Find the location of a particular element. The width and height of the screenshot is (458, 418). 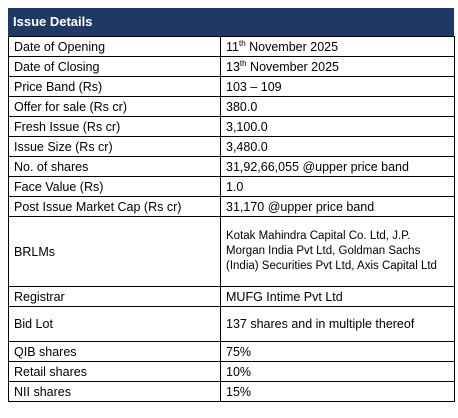

row-value: 380.0 is located at coordinates (337, 106).